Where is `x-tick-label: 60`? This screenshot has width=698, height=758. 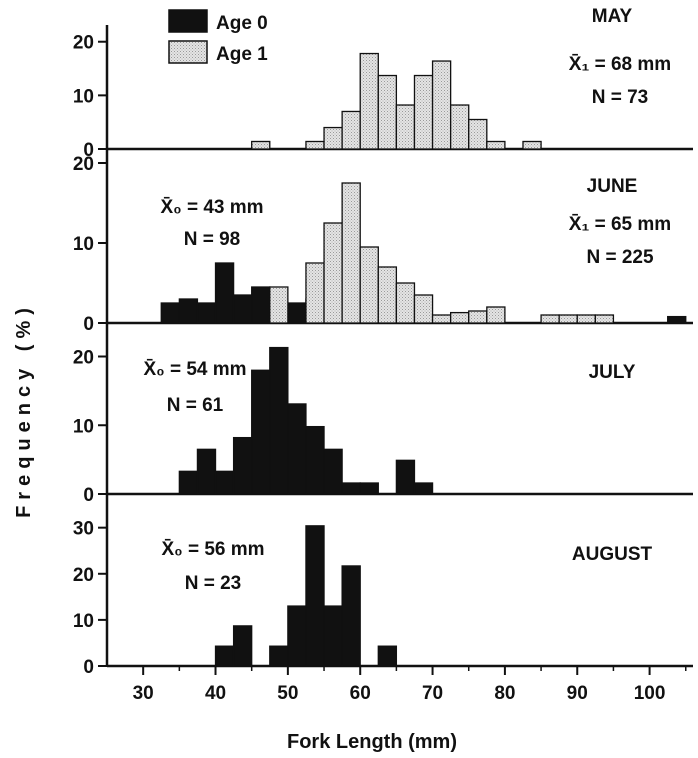
x-tick-label: 60 is located at coordinates (360, 693).